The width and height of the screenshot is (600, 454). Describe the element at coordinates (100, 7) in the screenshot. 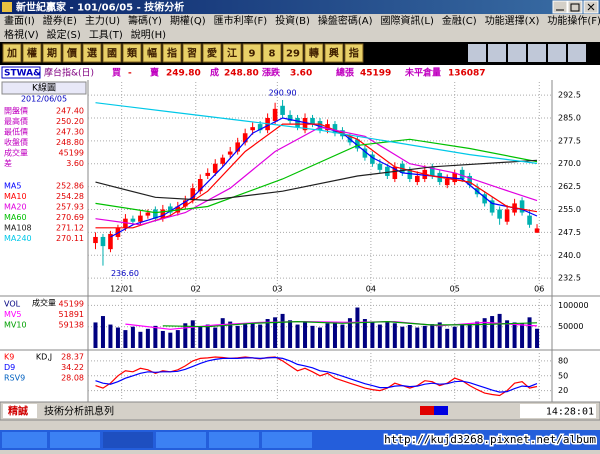

I see `window-title: 新世紀贏家 - 101/06/05 - 技術分析` at that location.